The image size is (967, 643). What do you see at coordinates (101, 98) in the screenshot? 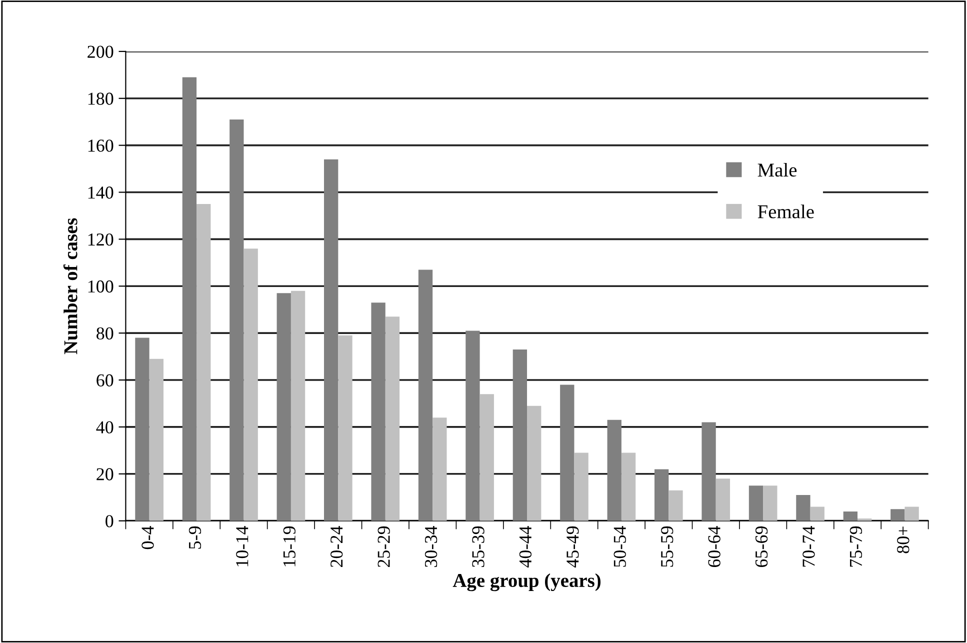
I see `y-tick-label: 180` at bounding box center [101, 98].